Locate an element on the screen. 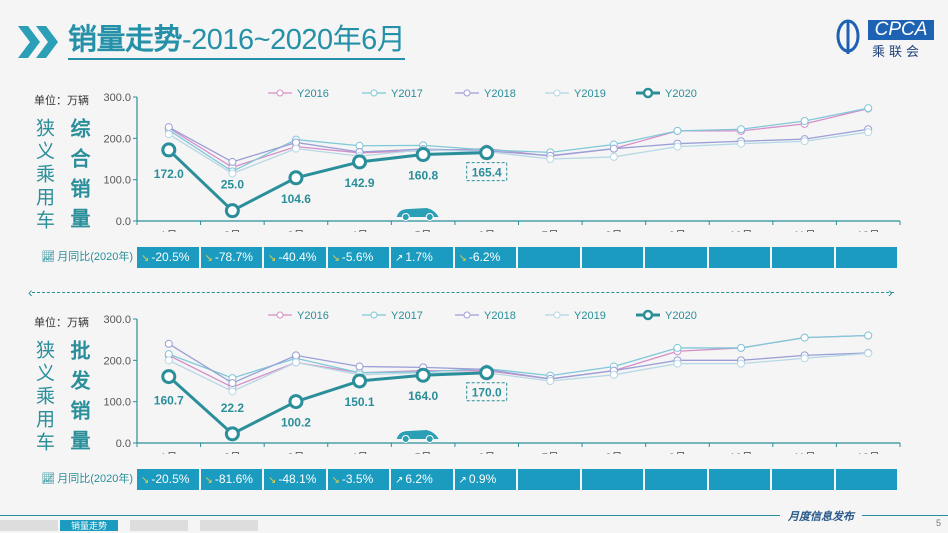 Image resolution: width=948 pixels, height=533 pixels. trend-chart-icon: 📈︎ is located at coordinates (48, 257).